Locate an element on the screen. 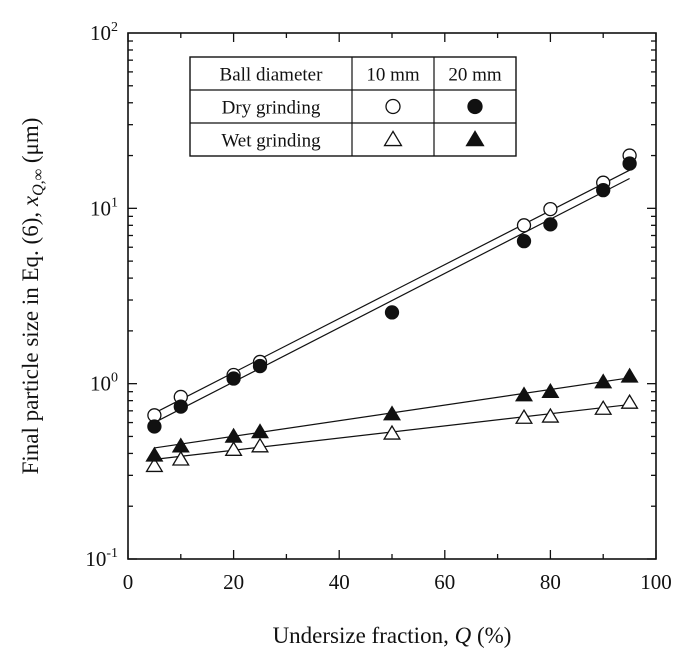  y-tick-label: 10⁰ is located at coordinates (104, 383).